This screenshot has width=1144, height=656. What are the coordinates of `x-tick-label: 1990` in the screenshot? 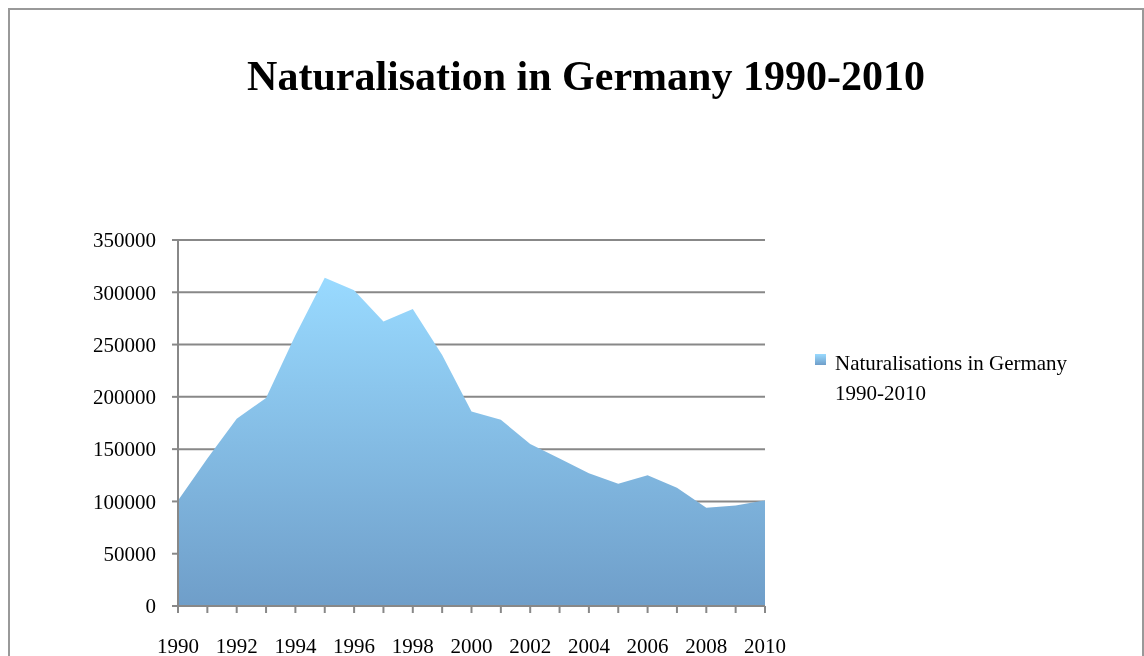 It's located at (178, 645).